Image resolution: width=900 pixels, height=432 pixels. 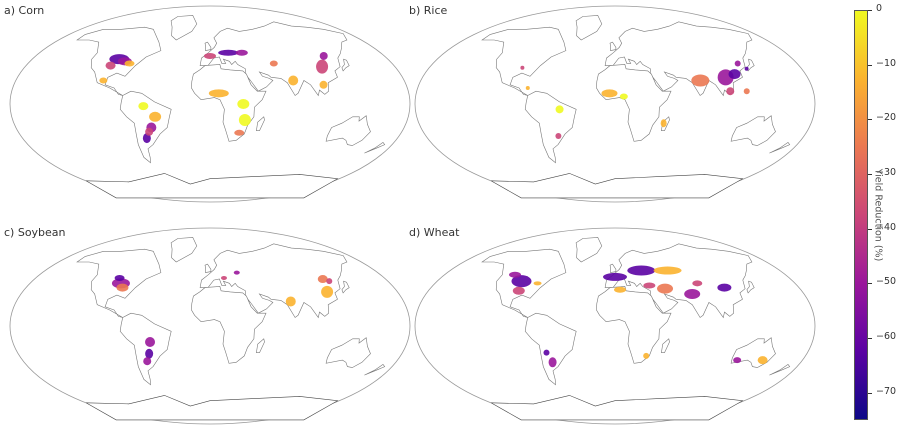 What do you see at coordinates (229, 325) in the screenshot?
I see `landmass-africa` at bounding box center [229, 325].